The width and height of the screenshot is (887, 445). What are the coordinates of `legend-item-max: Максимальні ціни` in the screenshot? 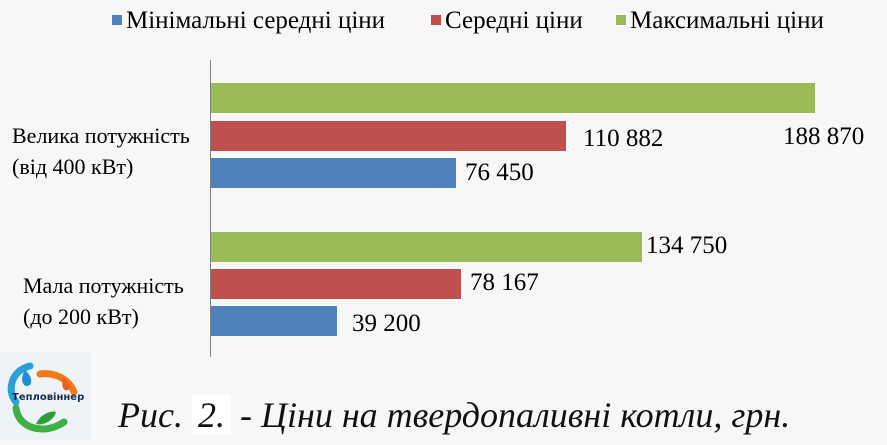 It's located at (720, 21).